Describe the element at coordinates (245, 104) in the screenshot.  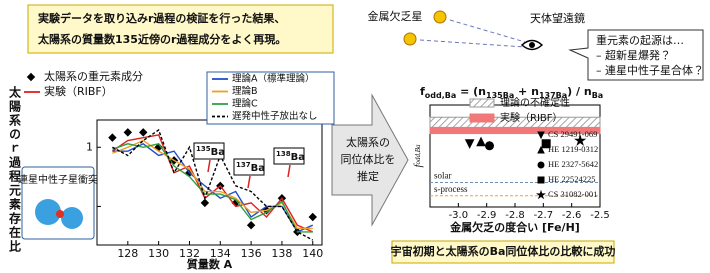
I see `legend-label: 理論C` at that location.